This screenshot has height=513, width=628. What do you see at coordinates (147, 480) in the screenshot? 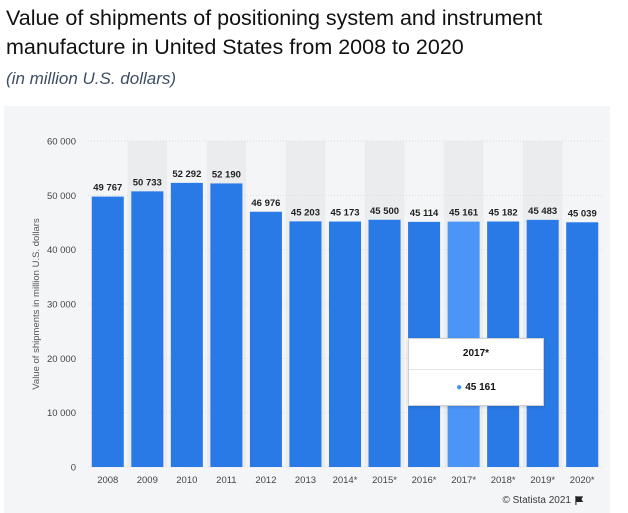
I see `x-tick-label: 2009` at bounding box center [147, 480].